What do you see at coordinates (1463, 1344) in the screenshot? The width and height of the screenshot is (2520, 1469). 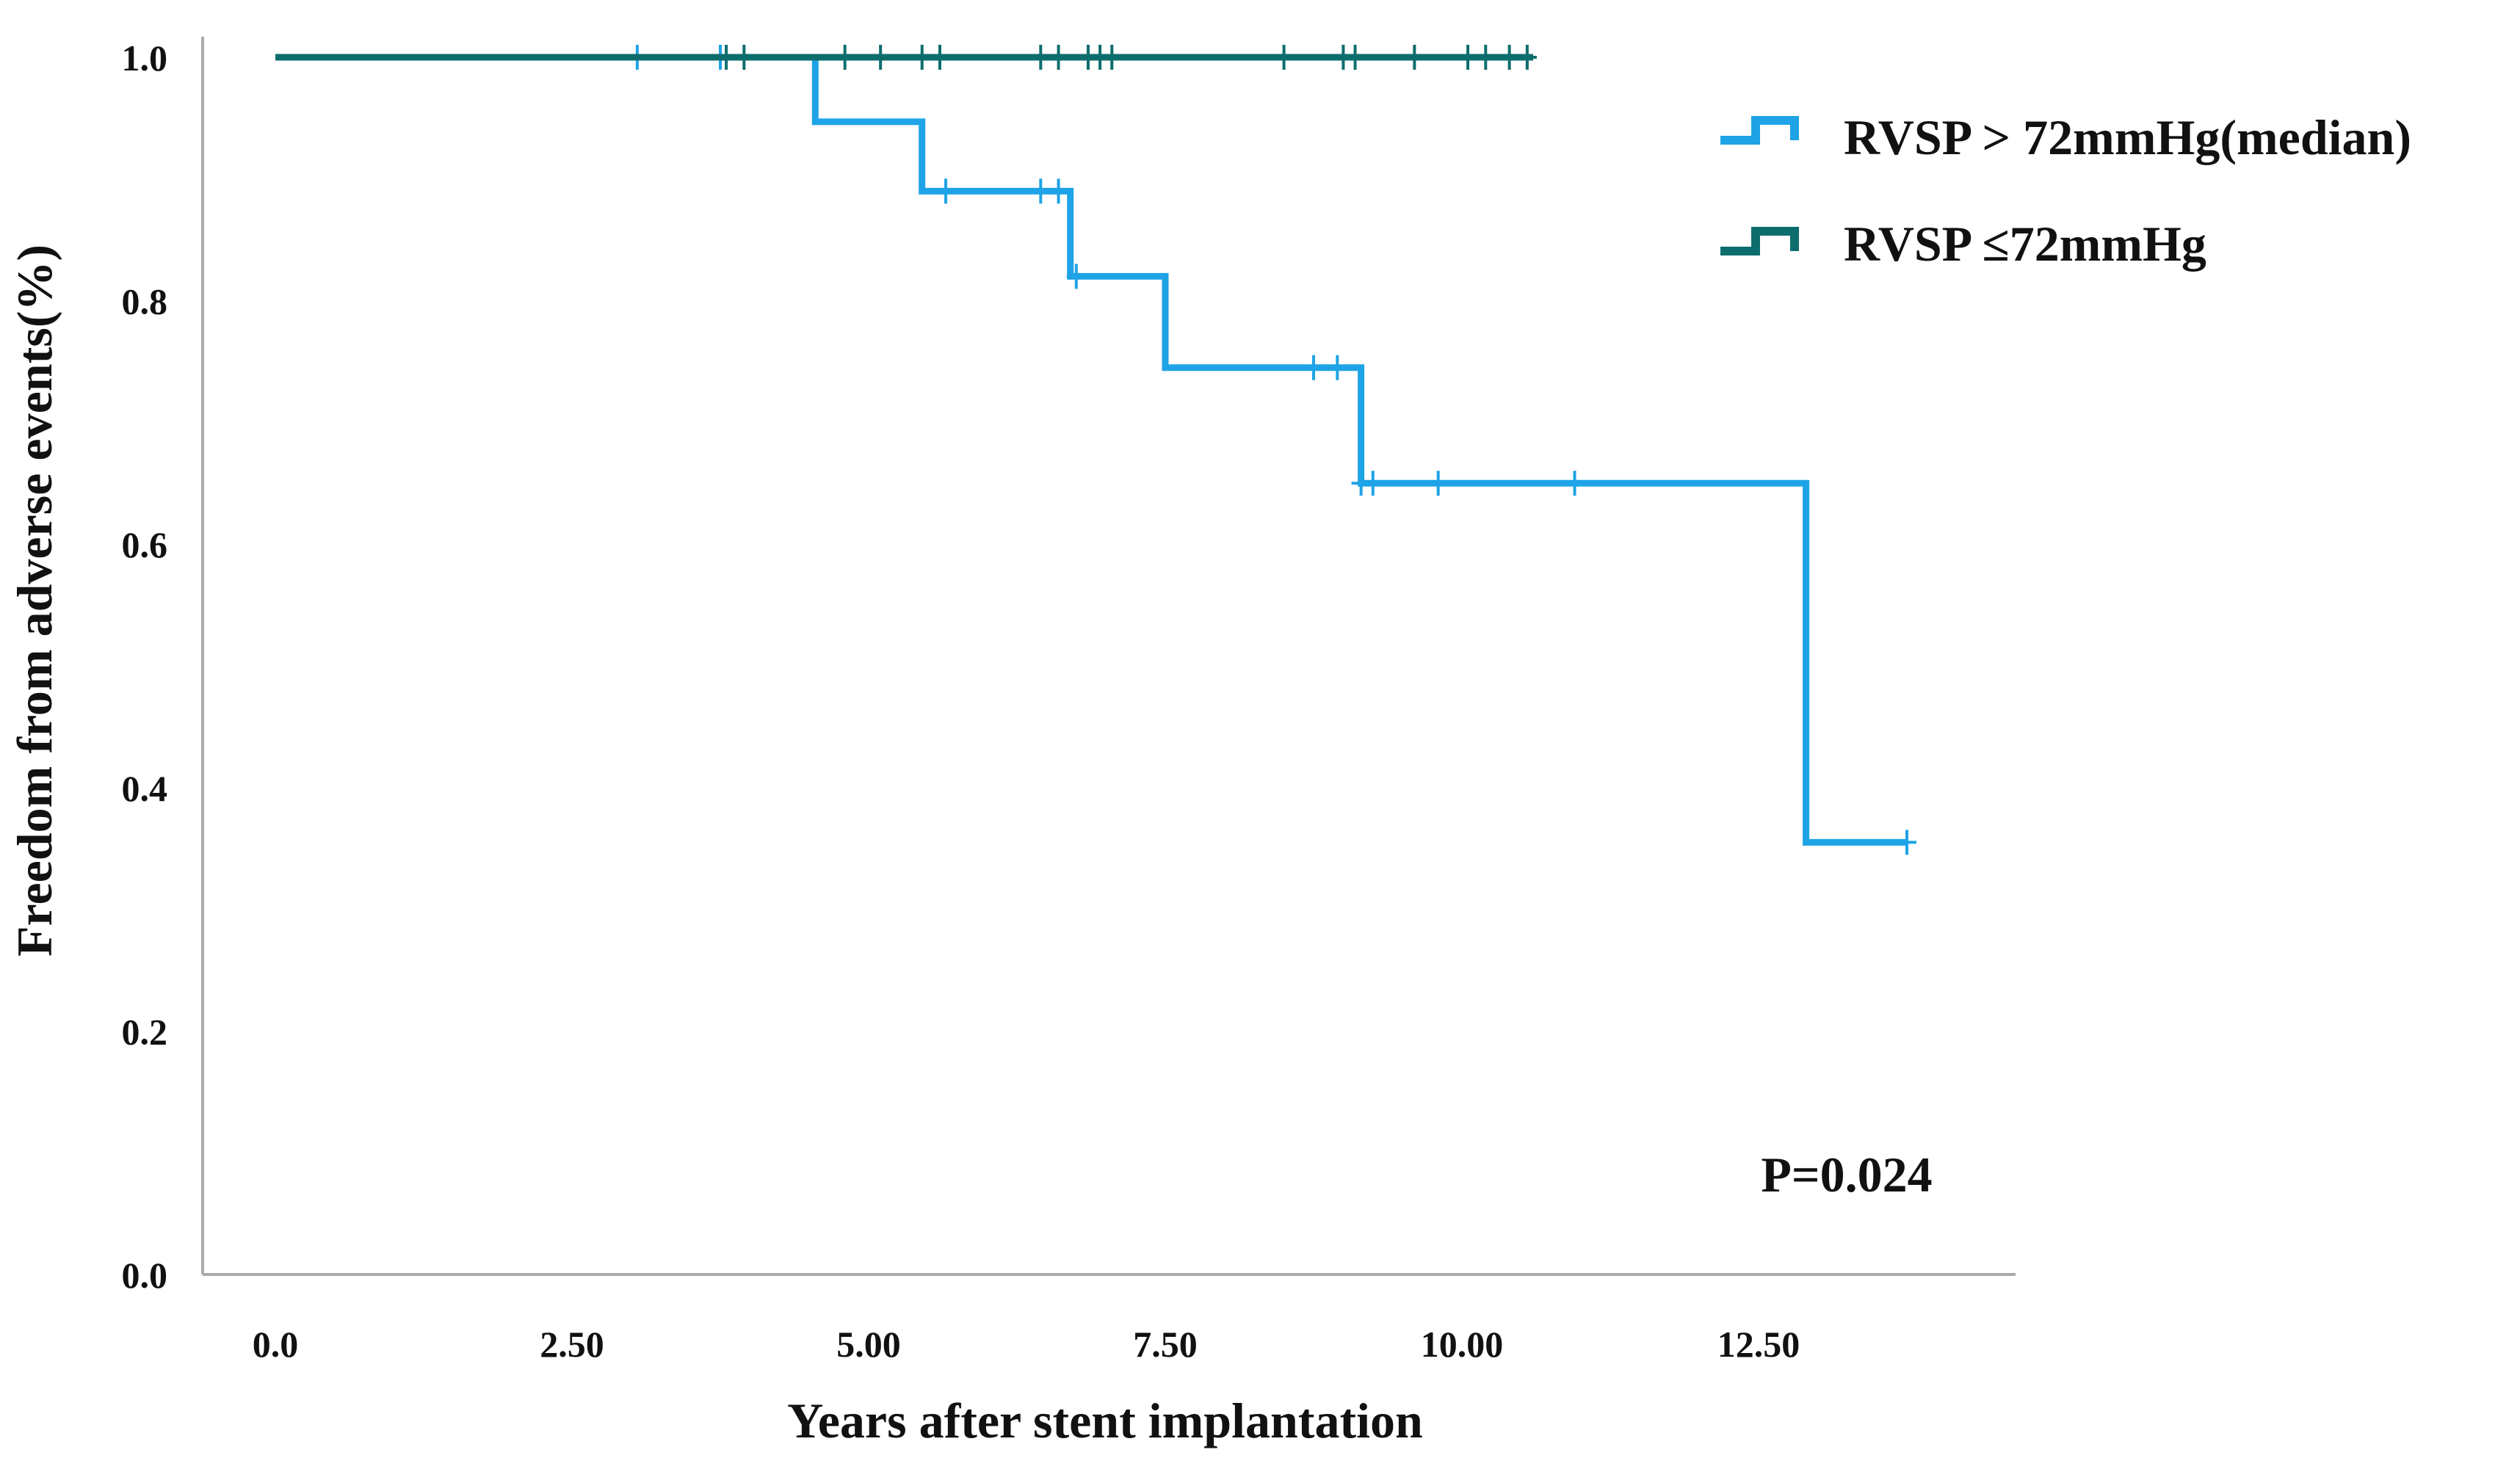 I see `x-tick-label: 10.00` at bounding box center [1463, 1344].